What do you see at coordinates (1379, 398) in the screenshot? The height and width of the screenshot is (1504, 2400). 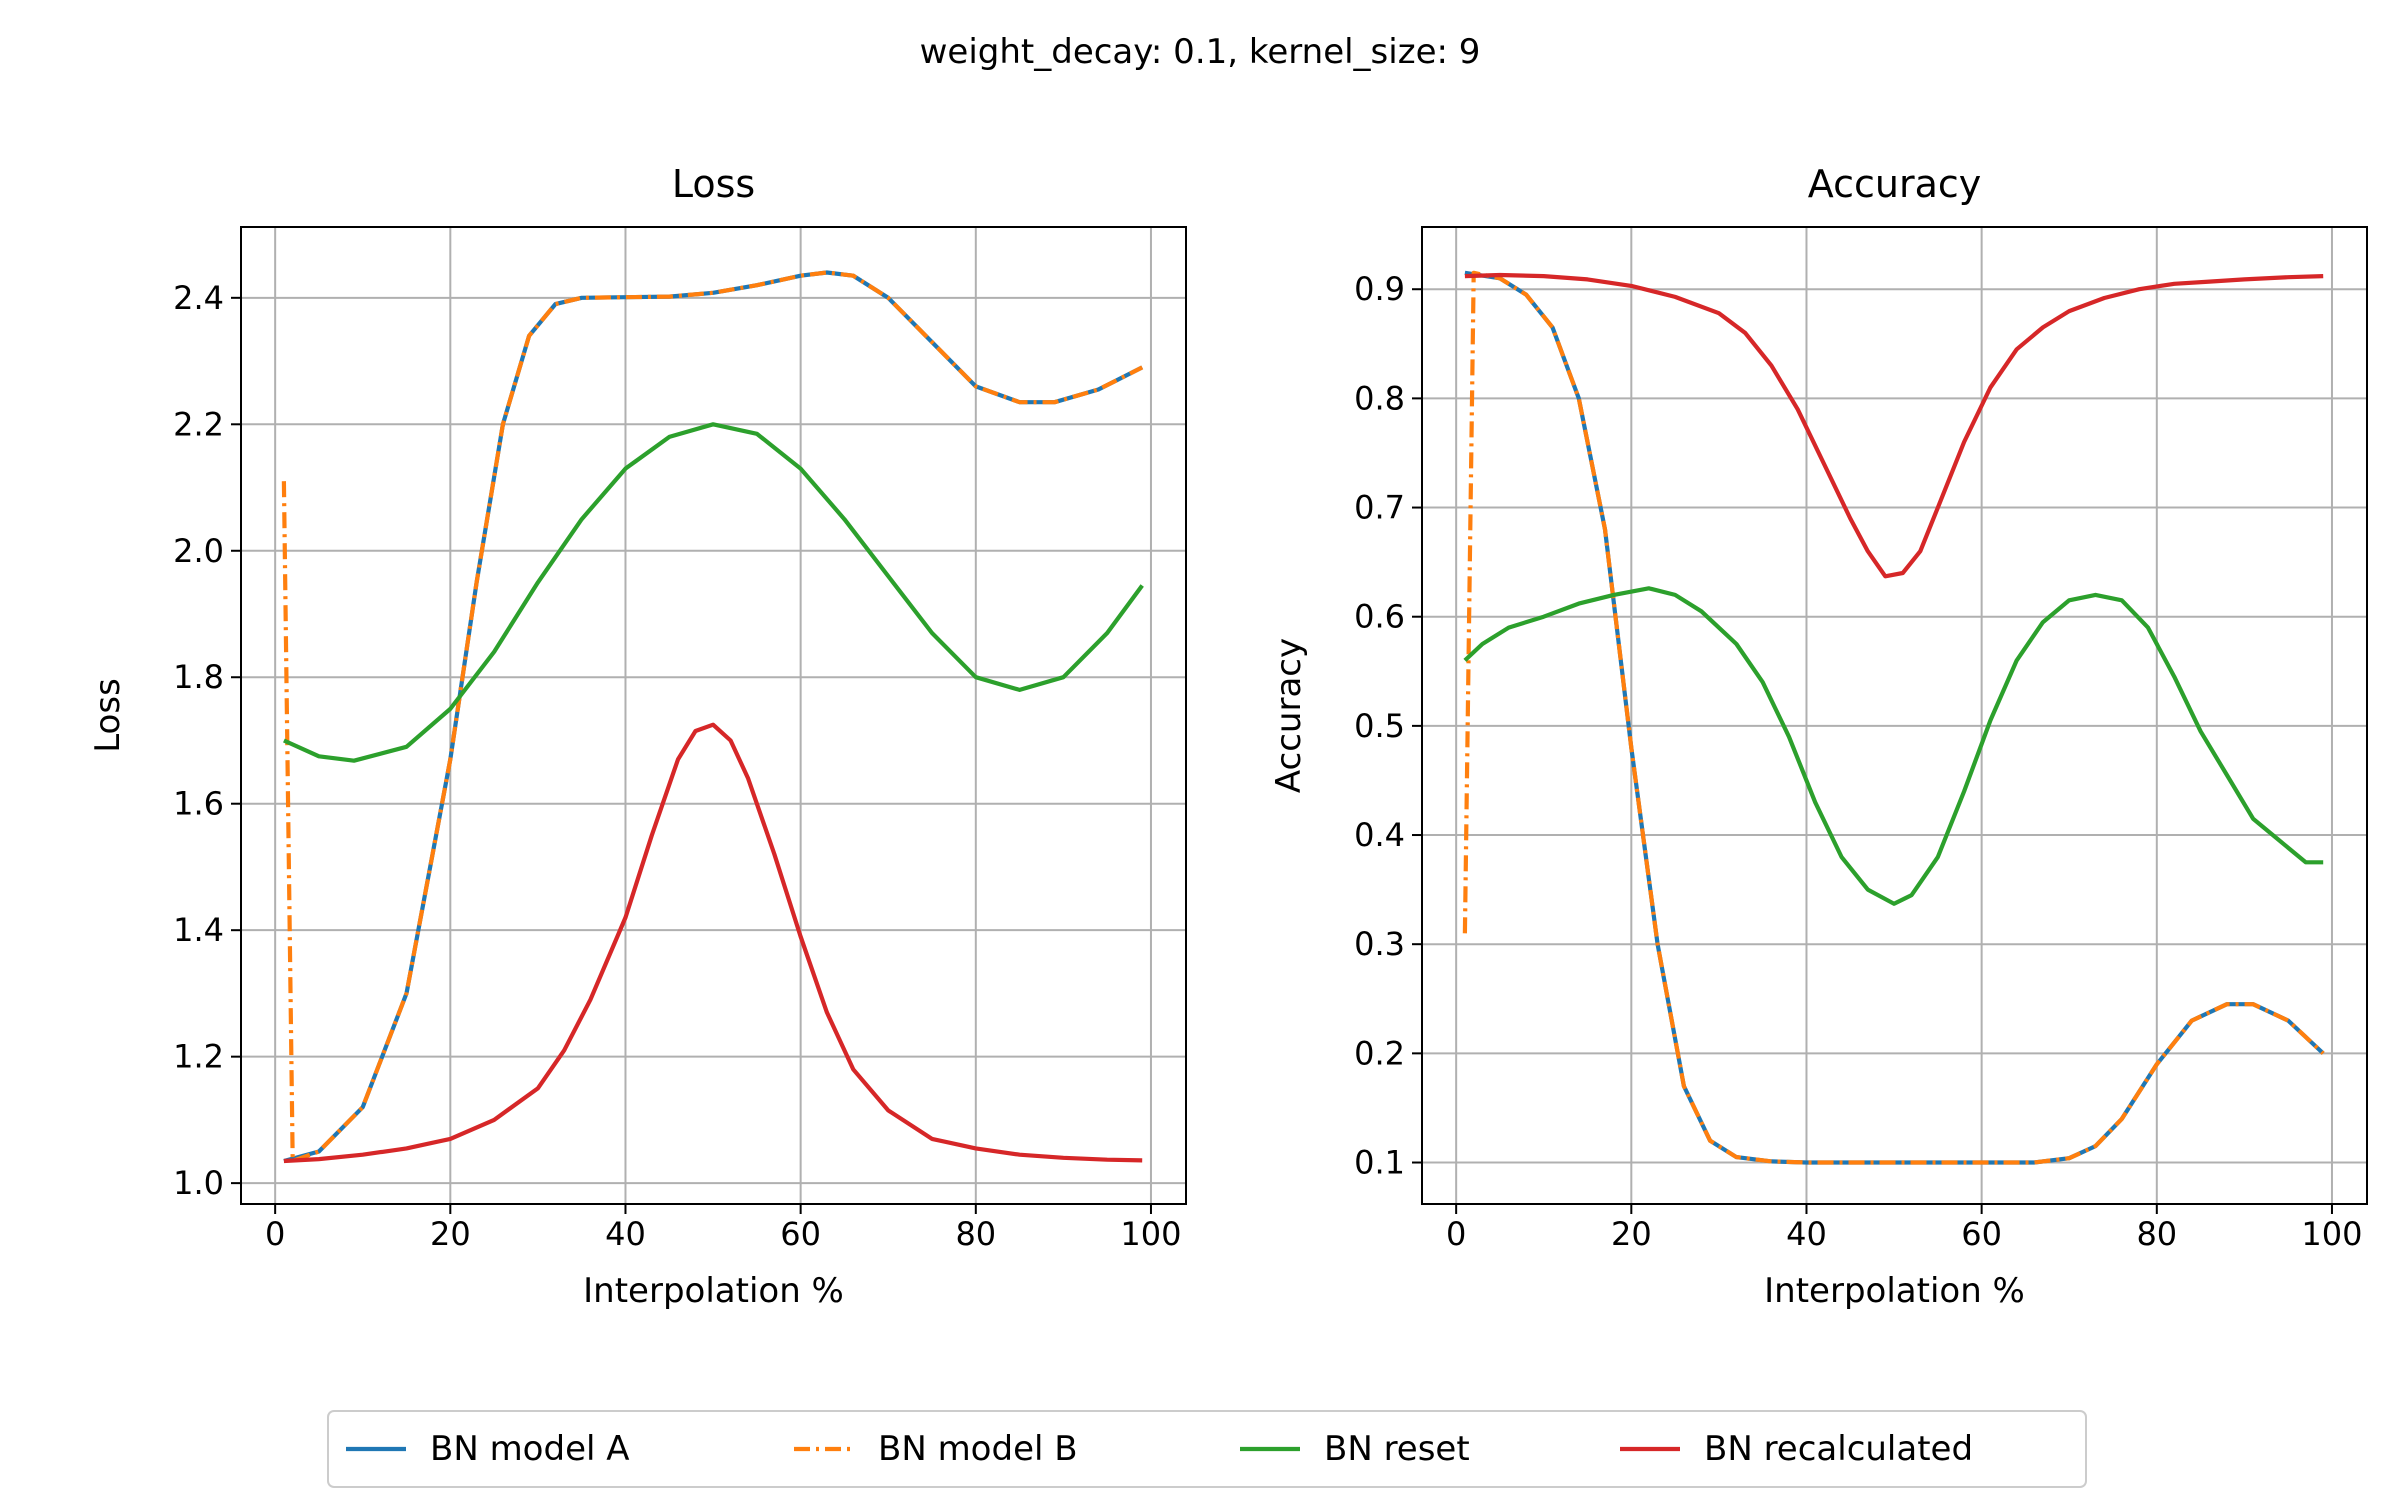 I see `y-tick-label: 0.8` at bounding box center [1379, 398].